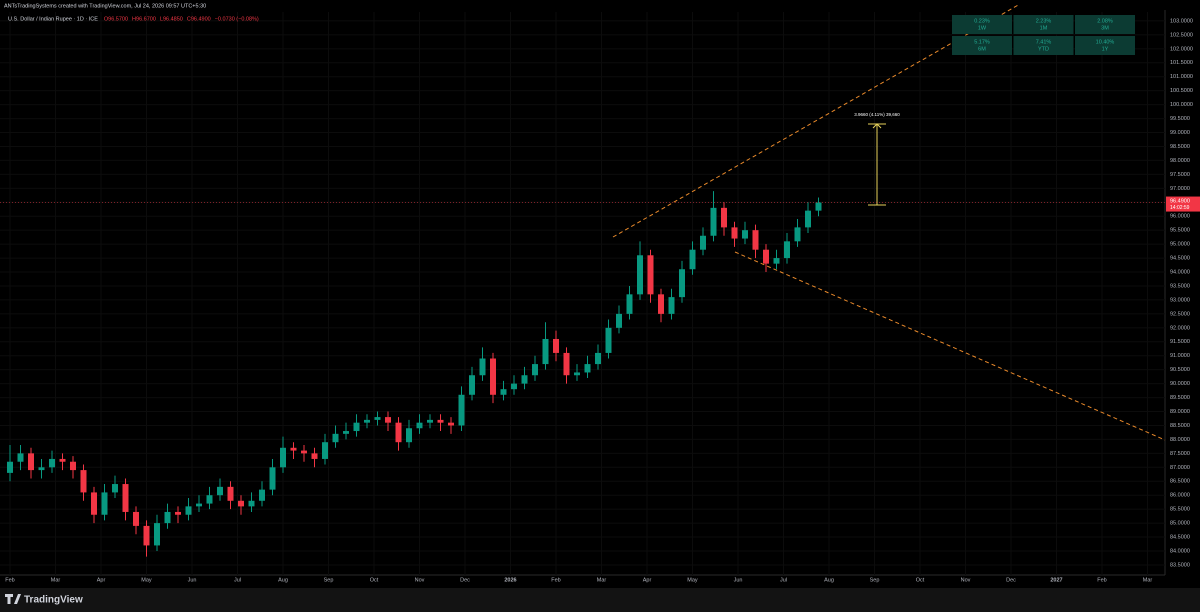 The image size is (1200, 612). I want to click on y-tick-label: 84.0000, so click(1180, 551).